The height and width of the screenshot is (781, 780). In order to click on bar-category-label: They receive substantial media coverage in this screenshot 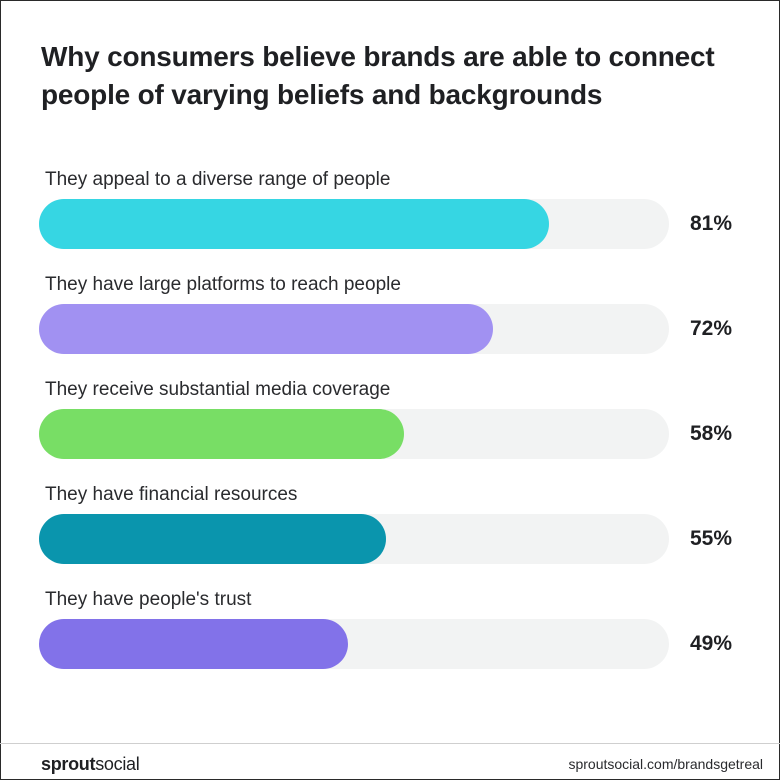, I will do `click(218, 389)`.